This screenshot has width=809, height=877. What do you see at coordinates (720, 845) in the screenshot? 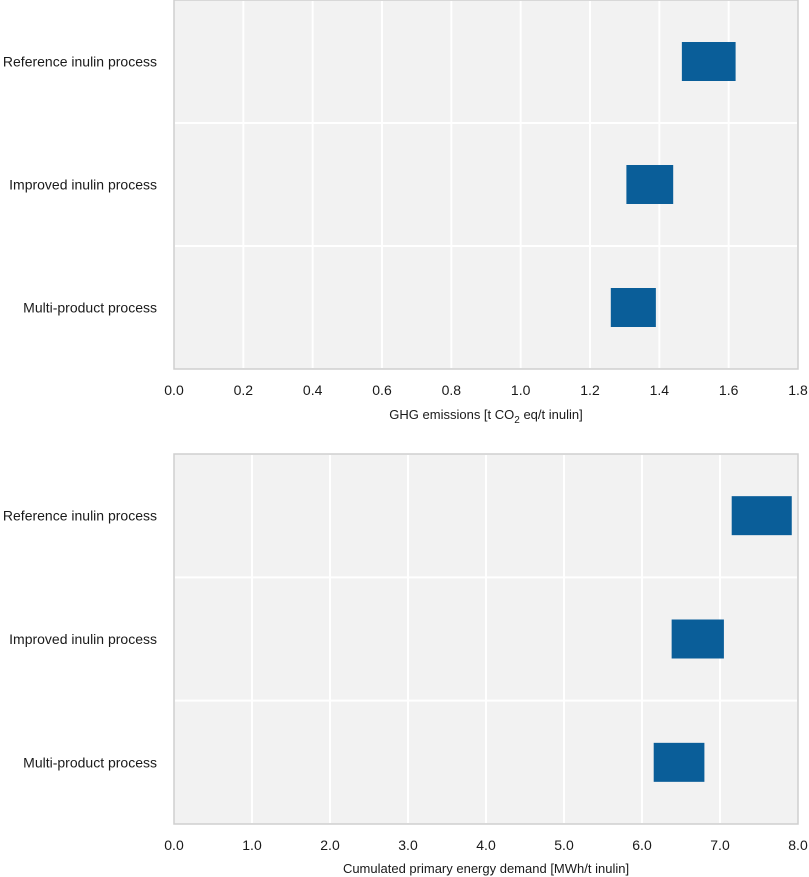
I see `energy-x-tick-label: 7.0` at bounding box center [720, 845].